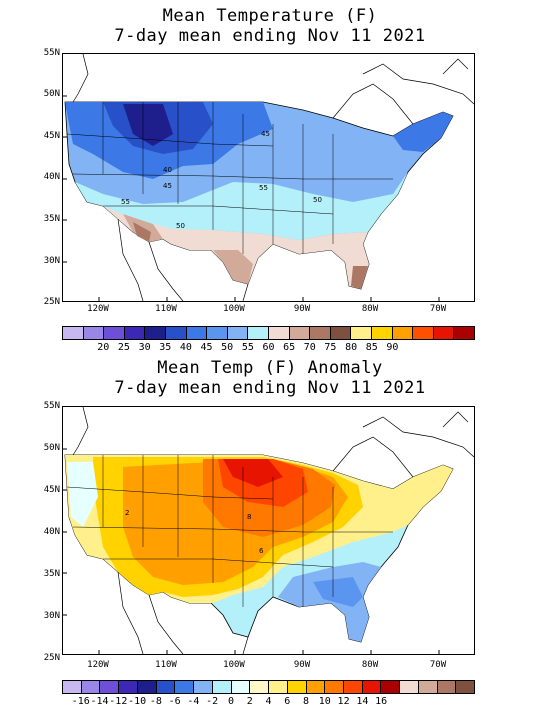 This screenshot has width=540, height=709. What do you see at coordinates (302, 309) in the screenshot?
I see `lon-label: 90W` at bounding box center [302, 309].